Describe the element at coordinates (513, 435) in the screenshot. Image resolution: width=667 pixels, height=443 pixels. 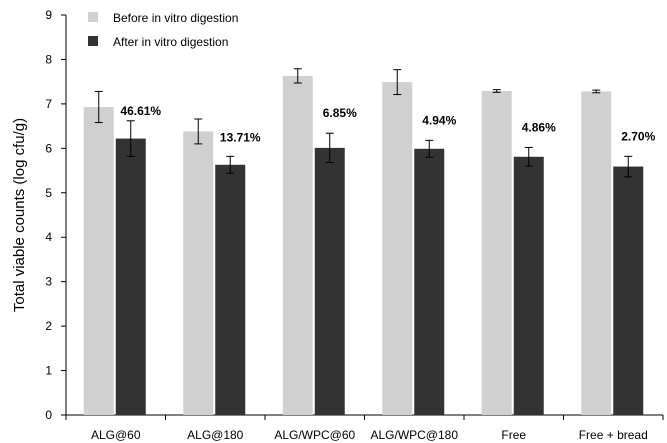
I see `x-tick-label: Free` at that location.